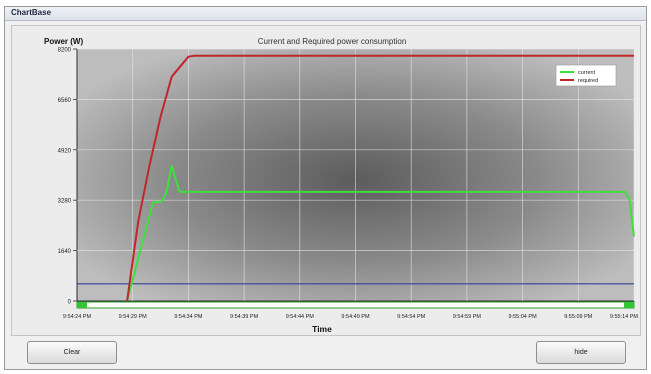 The height and width of the screenshot is (374, 651). Describe the element at coordinates (65, 101) in the screenshot. I see `y-tick-label: 6560` at that location.